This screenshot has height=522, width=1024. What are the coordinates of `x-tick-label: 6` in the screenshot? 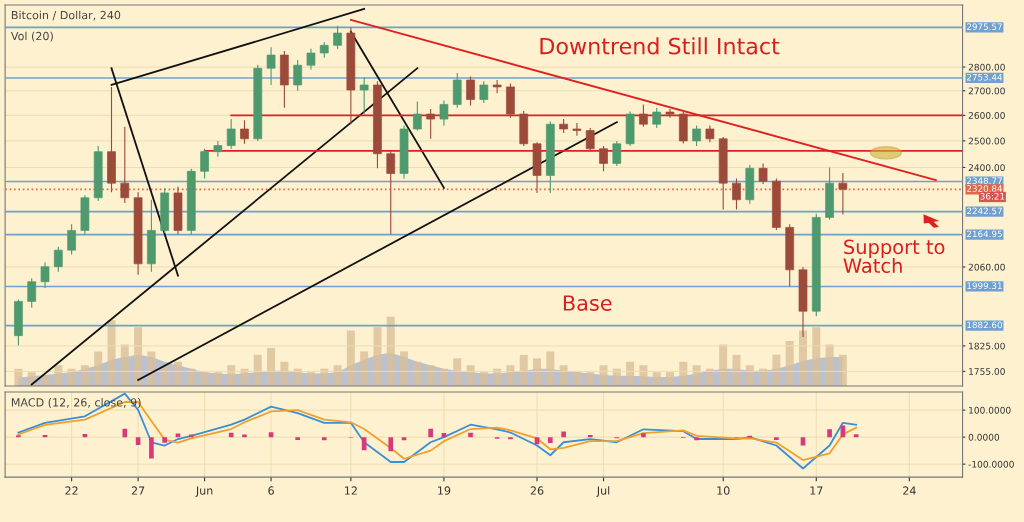 It's located at (271, 490).